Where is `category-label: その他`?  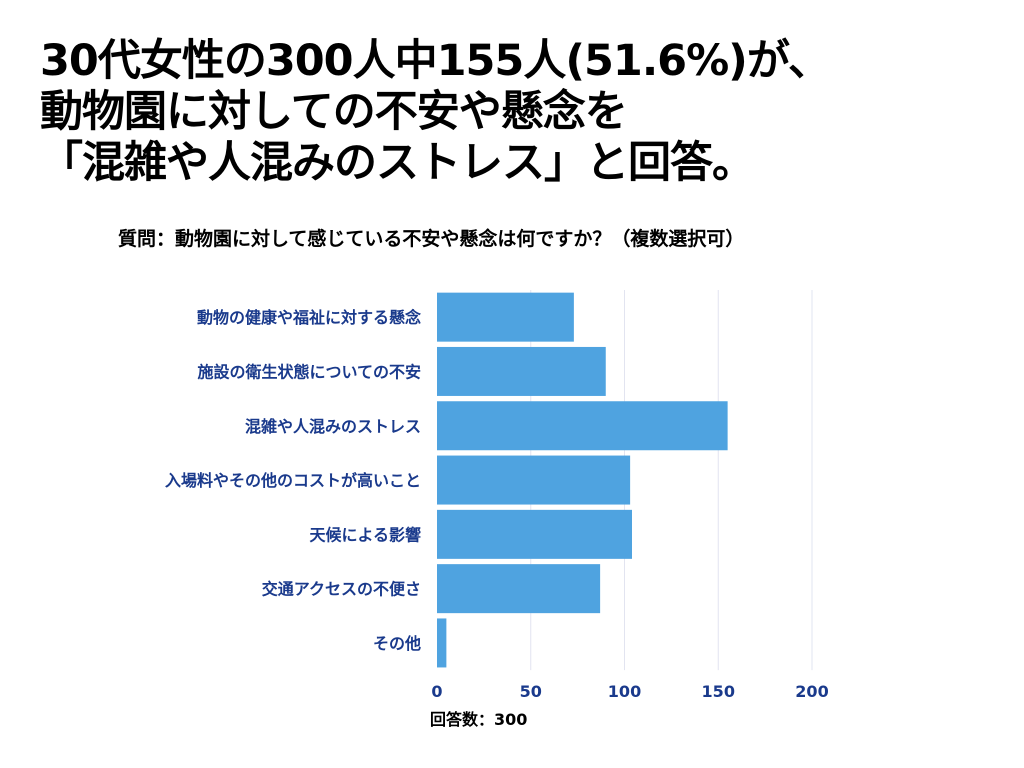 category-label: その他 is located at coordinates (397, 643).